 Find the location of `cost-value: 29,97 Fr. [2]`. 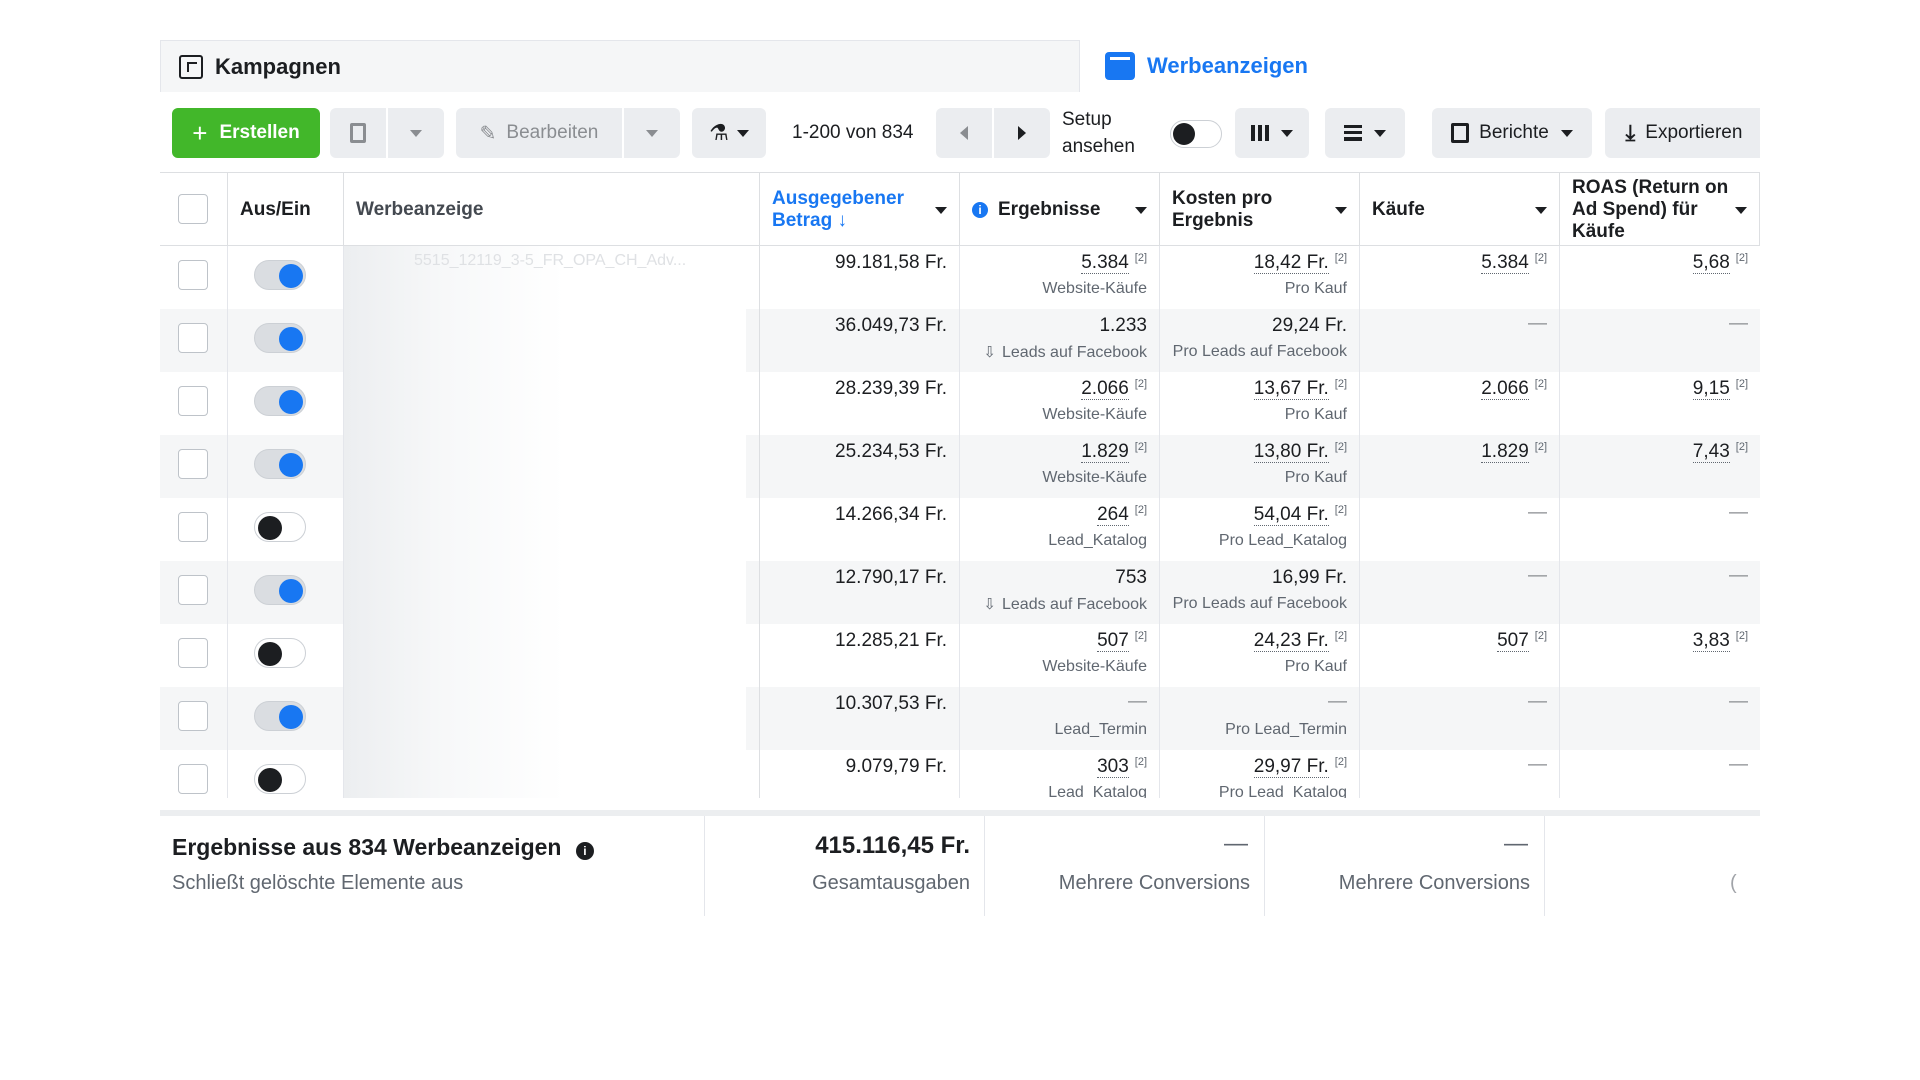

cost-value: 29,97 Fr. [2] is located at coordinates (1300, 767).